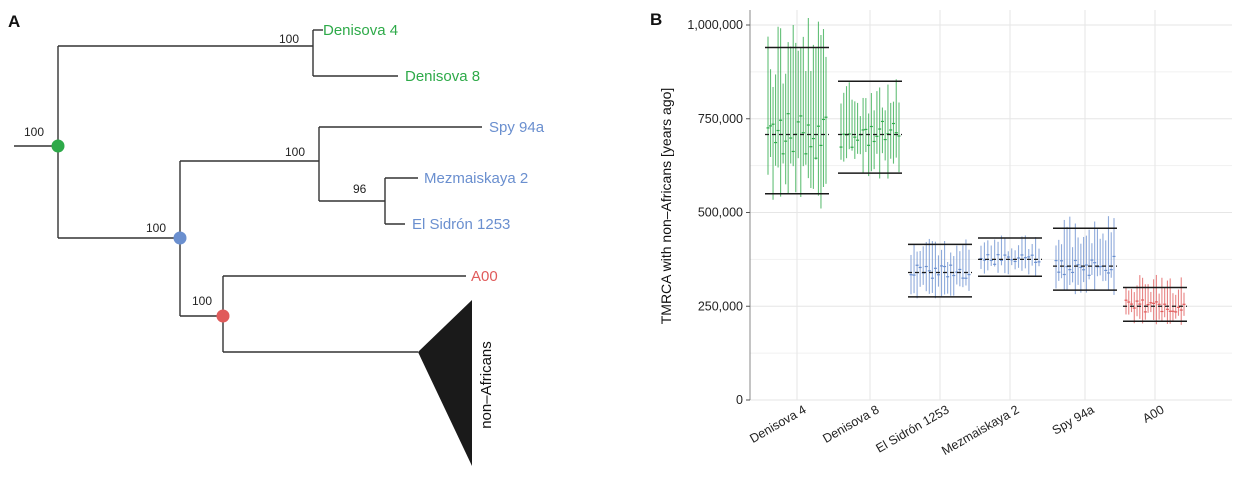  I want to click on x-tick-label: A00, so click(1153, 413).